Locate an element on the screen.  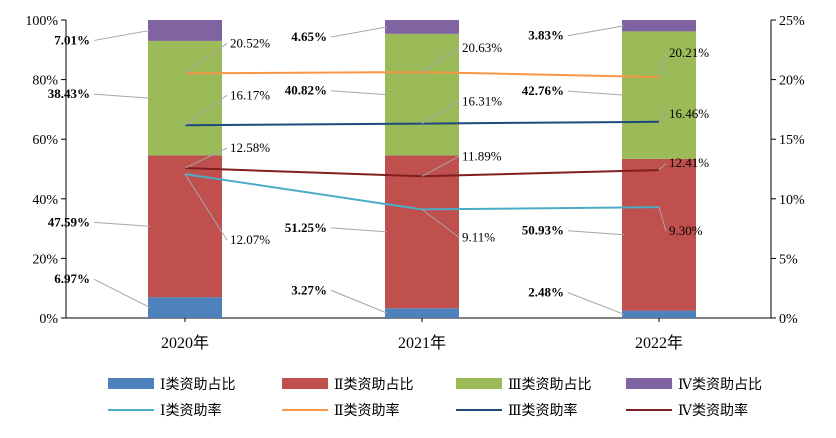
right-tick-label: 25% is located at coordinates (792, 21).